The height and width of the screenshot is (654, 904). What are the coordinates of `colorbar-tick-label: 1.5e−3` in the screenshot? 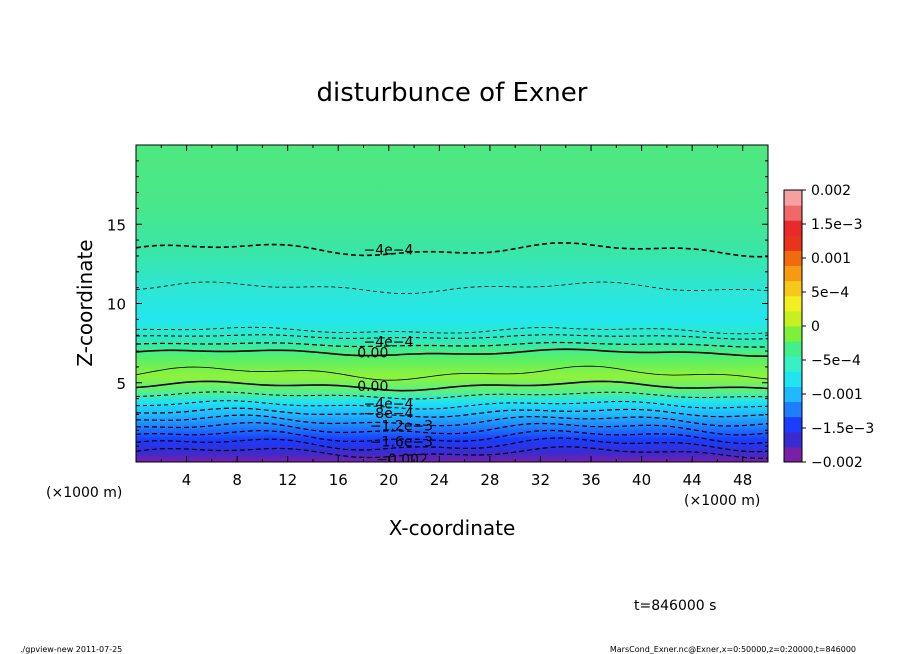 It's located at (837, 225).